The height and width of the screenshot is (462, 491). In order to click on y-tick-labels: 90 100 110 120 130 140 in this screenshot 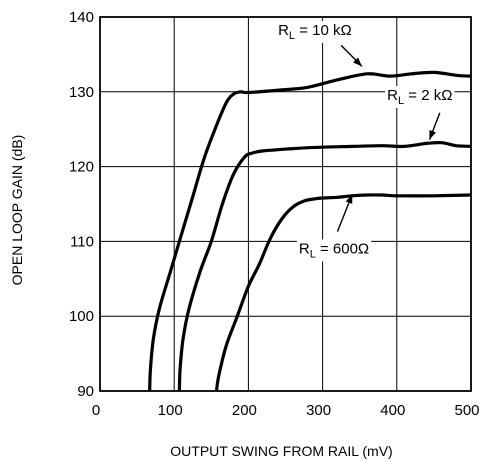, I will do `click(81, 204)`.